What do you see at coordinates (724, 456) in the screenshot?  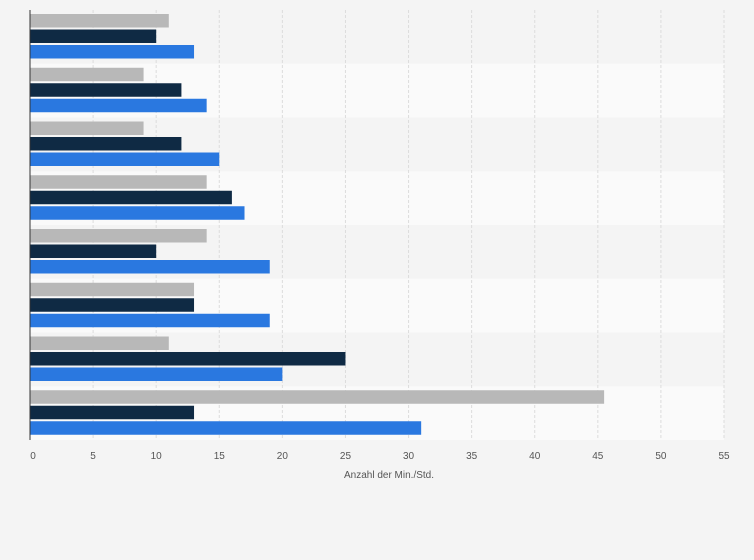 I see `x-tick-label: 55` at bounding box center [724, 456].